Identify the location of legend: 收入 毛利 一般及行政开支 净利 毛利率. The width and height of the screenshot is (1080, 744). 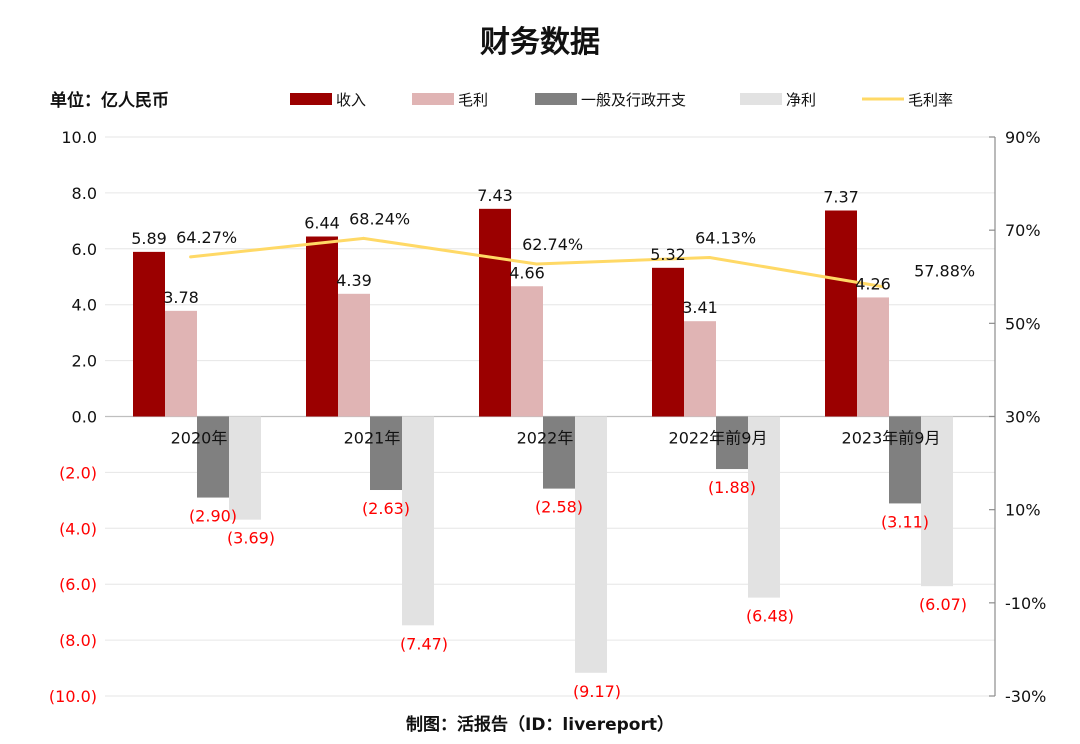
(621, 100).